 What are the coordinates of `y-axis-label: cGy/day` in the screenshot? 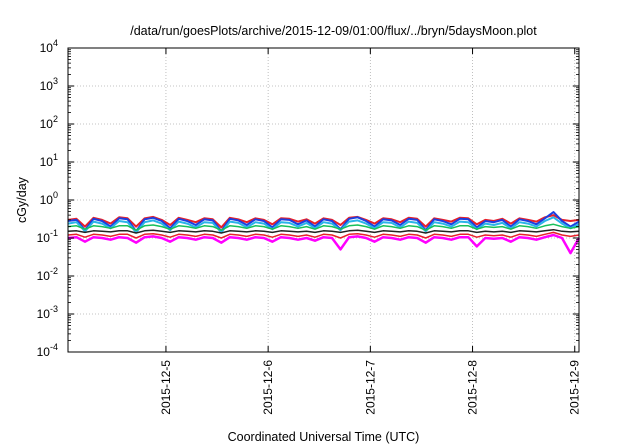 It's located at (22, 199).